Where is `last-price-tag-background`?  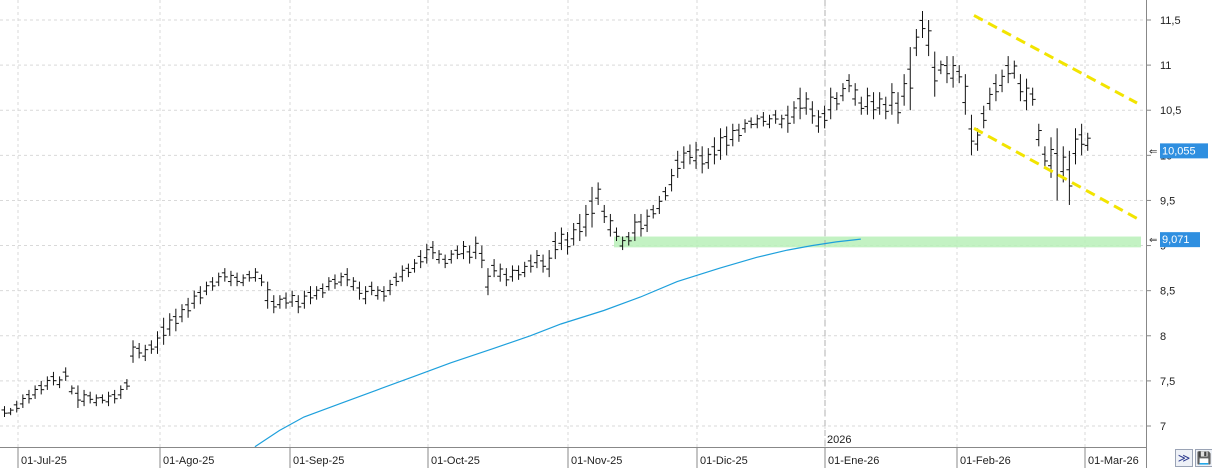 last-price-tag-background is located at coordinates (1184, 151).